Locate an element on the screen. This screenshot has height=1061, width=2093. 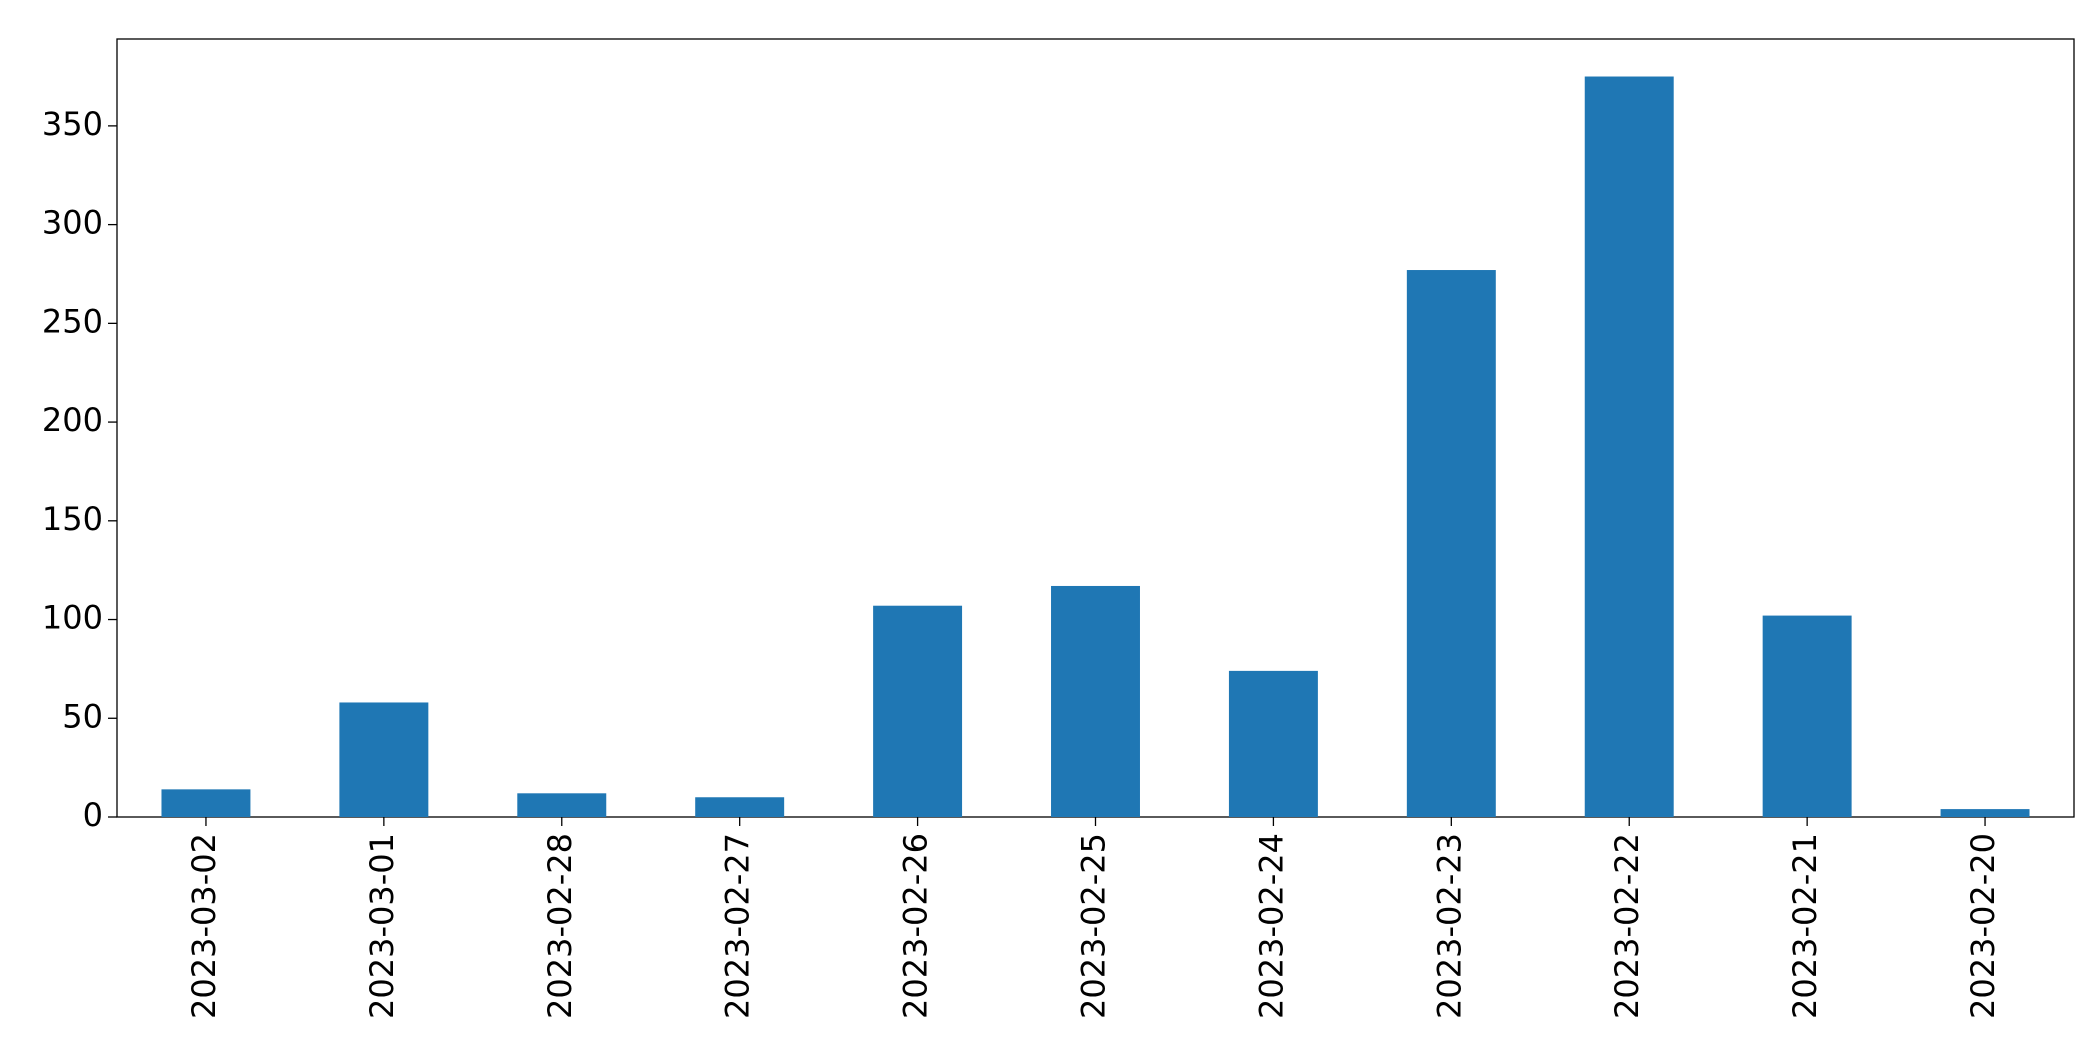
y-tick-label: 150 is located at coordinates (72, 519).